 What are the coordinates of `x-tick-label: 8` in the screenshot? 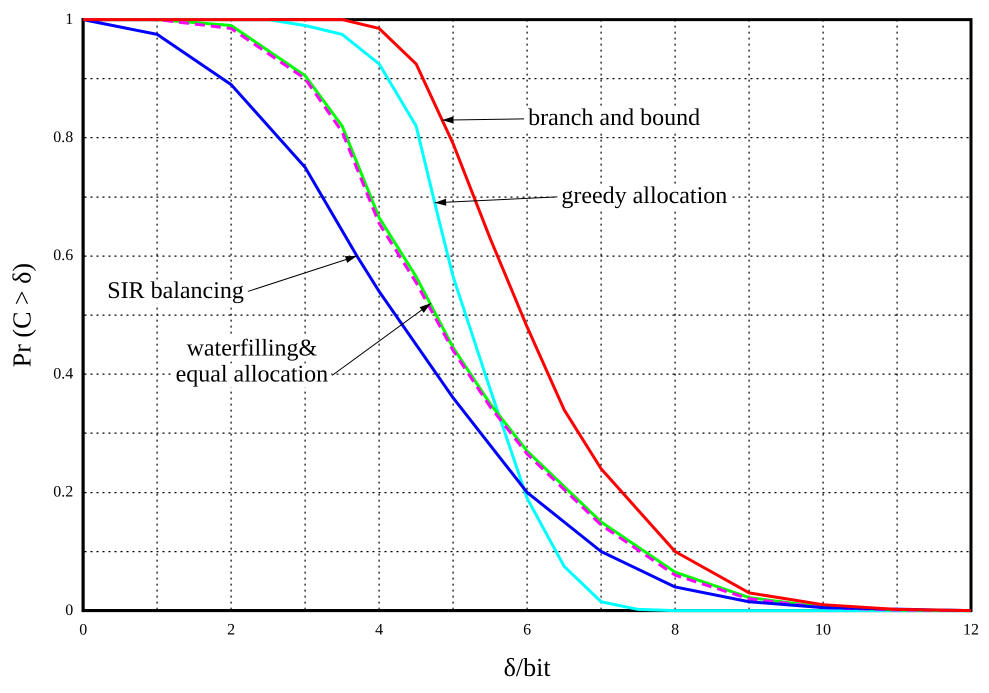 It's located at (675, 629).